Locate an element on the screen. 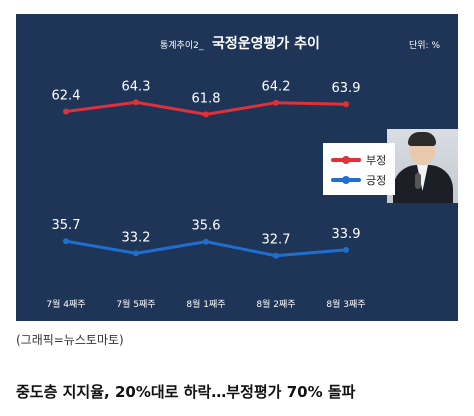 The image size is (474, 416). article-headline: 중도층 지지율, 20%대로 하락…부정평가 70% 돌파 is located at coordinates (186, 392).